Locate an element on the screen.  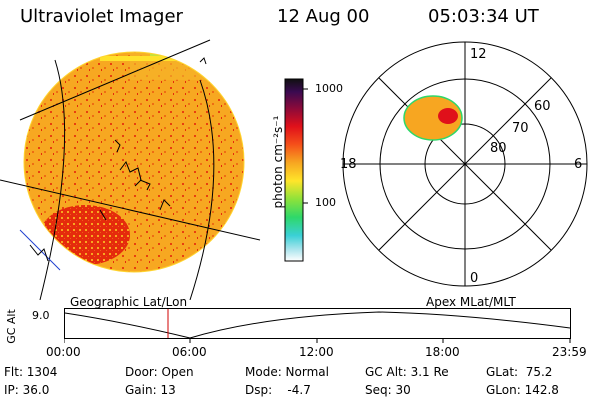
timeline-right-label: Apex MLat/MLT is located at coordinates (471, 302).